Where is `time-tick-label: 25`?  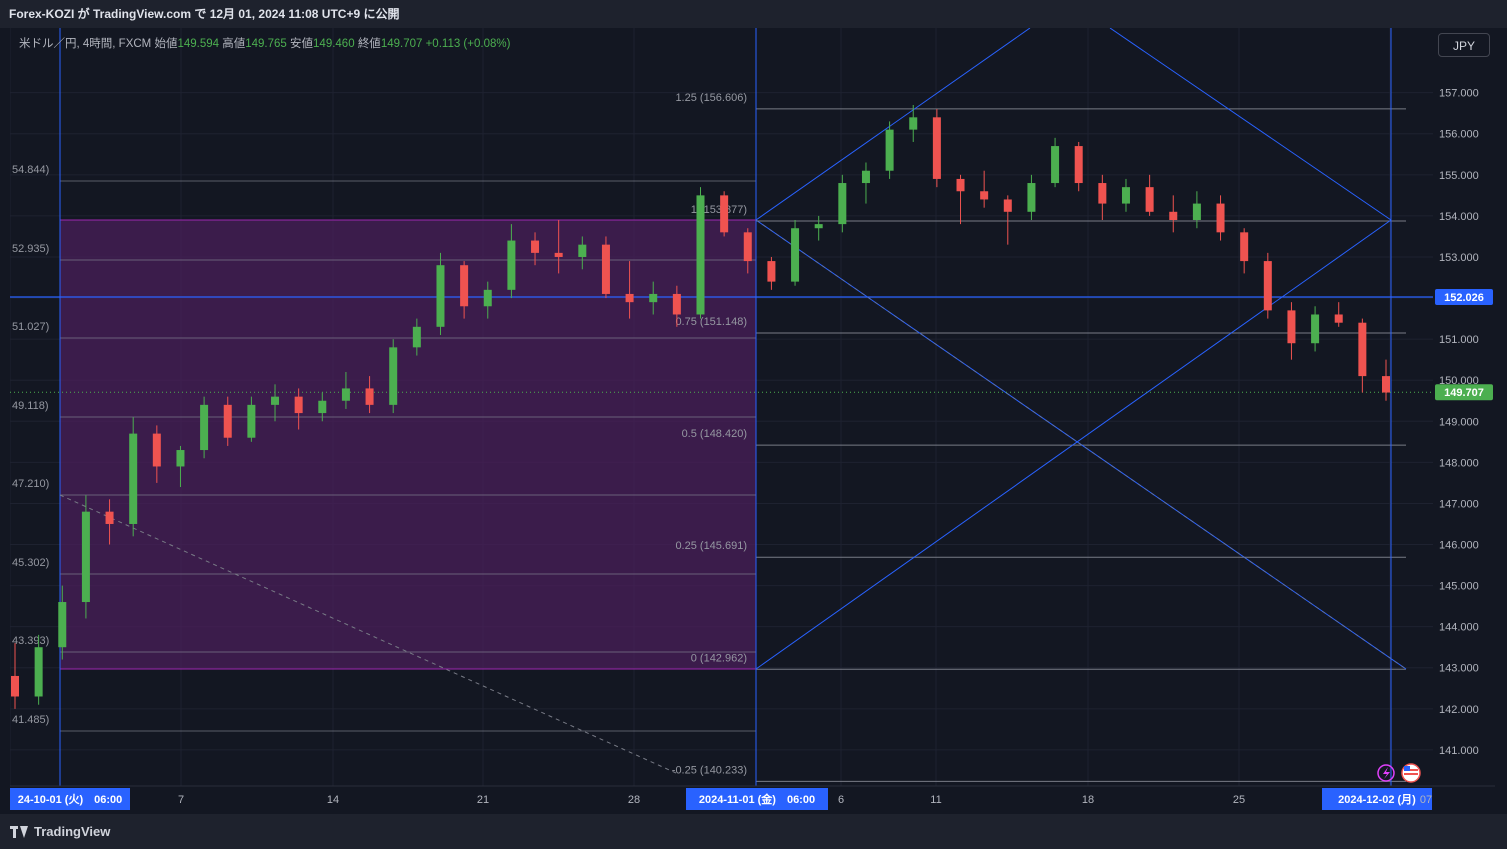 time-tick-label: 25 is located at coordinates (1239, 800).